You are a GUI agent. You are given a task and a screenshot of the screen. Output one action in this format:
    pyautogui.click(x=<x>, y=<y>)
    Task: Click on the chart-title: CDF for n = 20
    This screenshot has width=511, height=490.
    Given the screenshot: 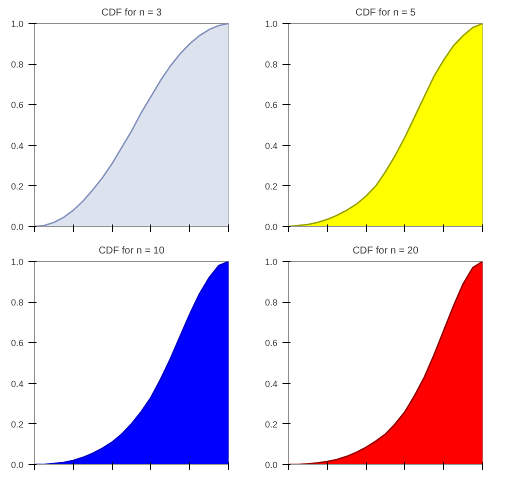 What is the action you would take?
    pyautogui.click(x=385, y=251)
    